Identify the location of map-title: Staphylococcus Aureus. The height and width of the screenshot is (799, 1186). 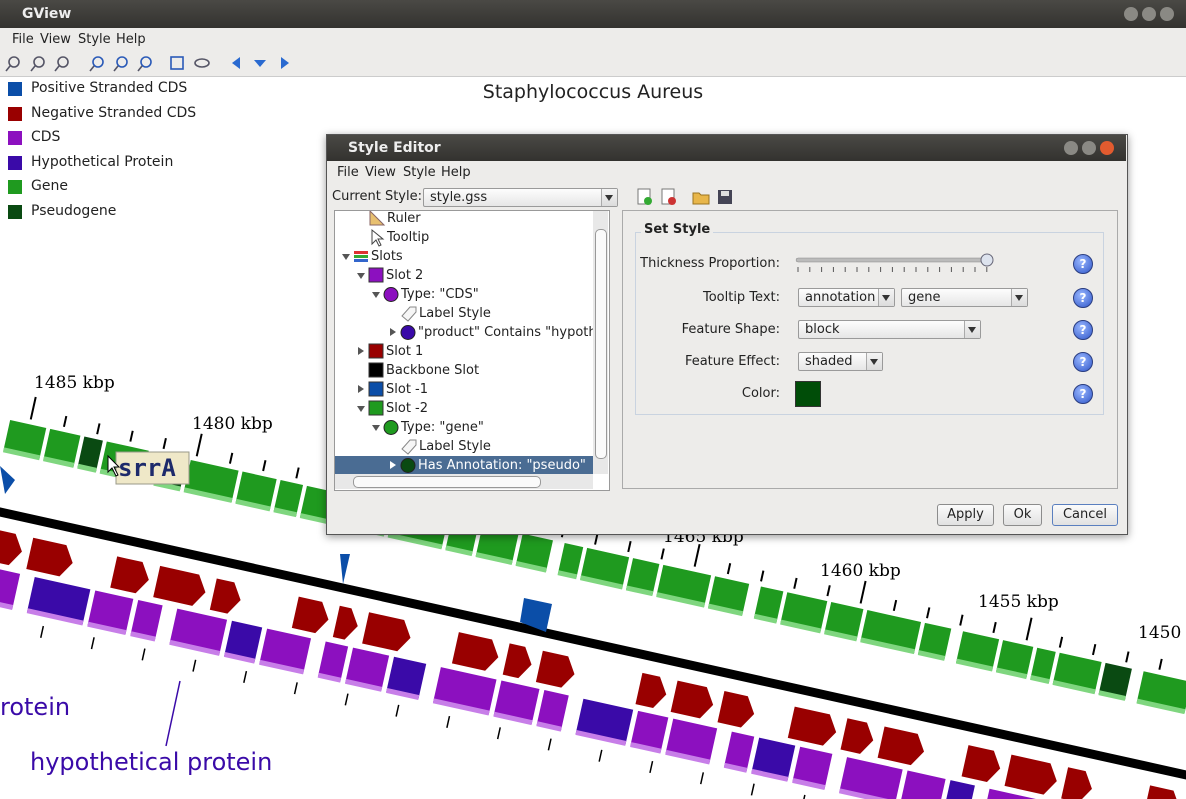
(593, 92).